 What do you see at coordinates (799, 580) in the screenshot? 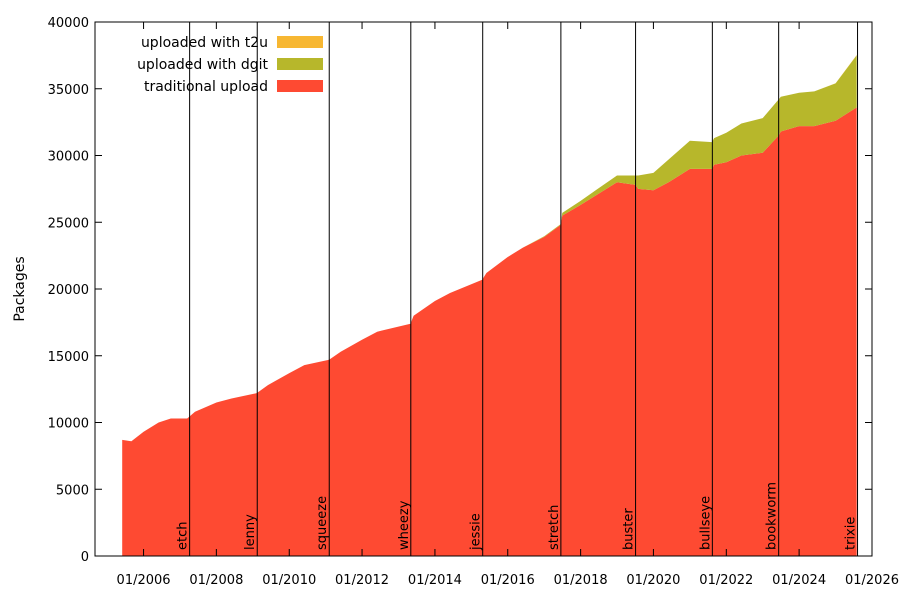
I see `x-tick-label: 01/2024` at bounding box center [799, 580].